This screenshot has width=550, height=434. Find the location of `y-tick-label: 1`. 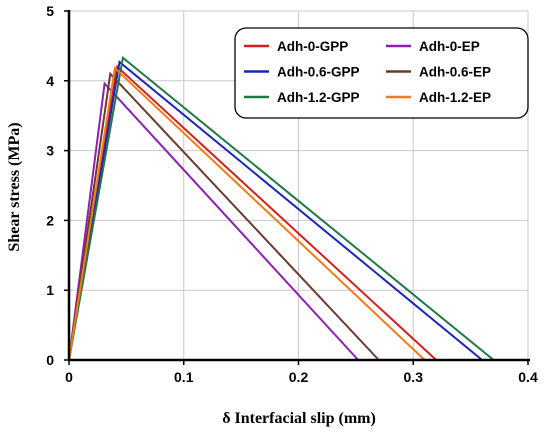

y-tick-label: 1 is located at coordinates (50, 290).